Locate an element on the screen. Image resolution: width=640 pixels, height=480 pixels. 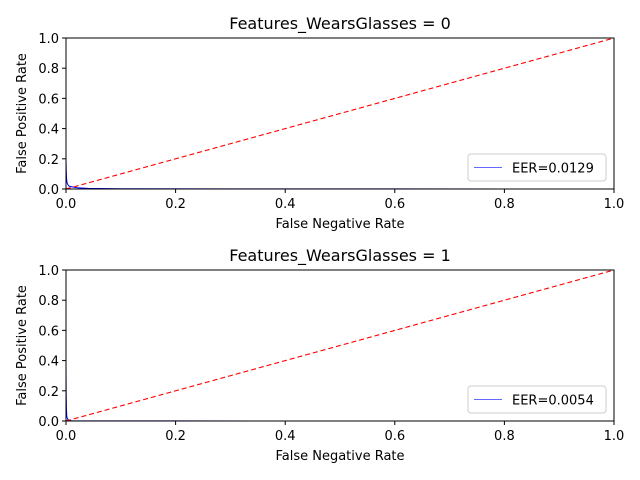
y-axis-label-0: False Positive Rate is located at coordinates (22, 113).